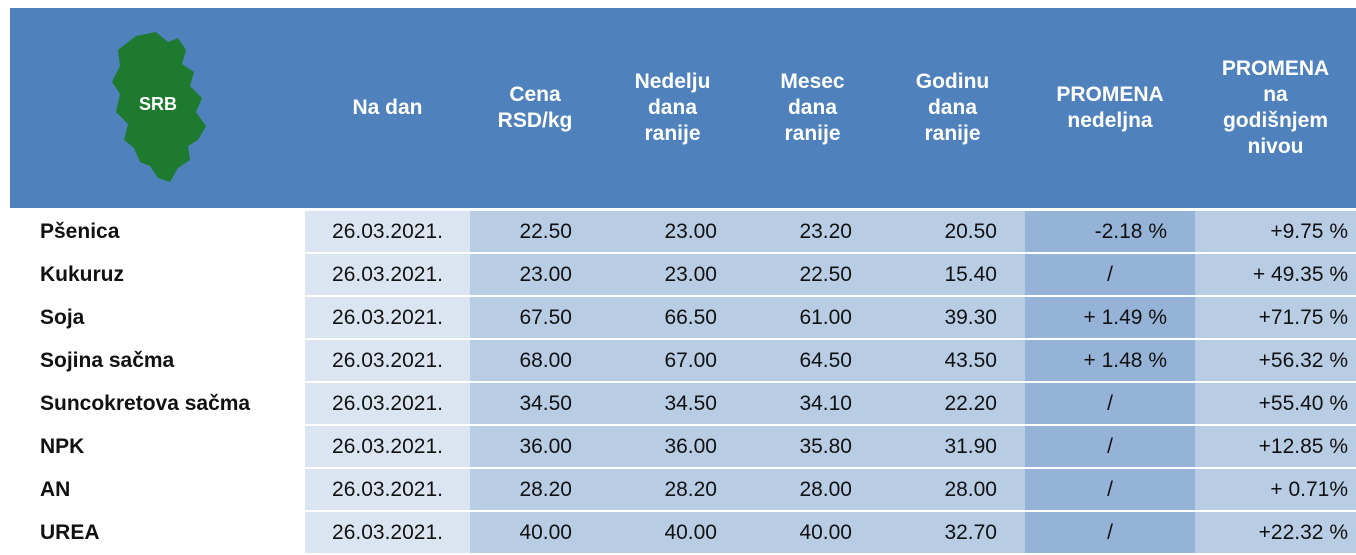 This screenshot has height=555, width=1356. Describe the element at coordinates (535, 318) in the screenshot. I see `table-cell: 67.50` at that location.